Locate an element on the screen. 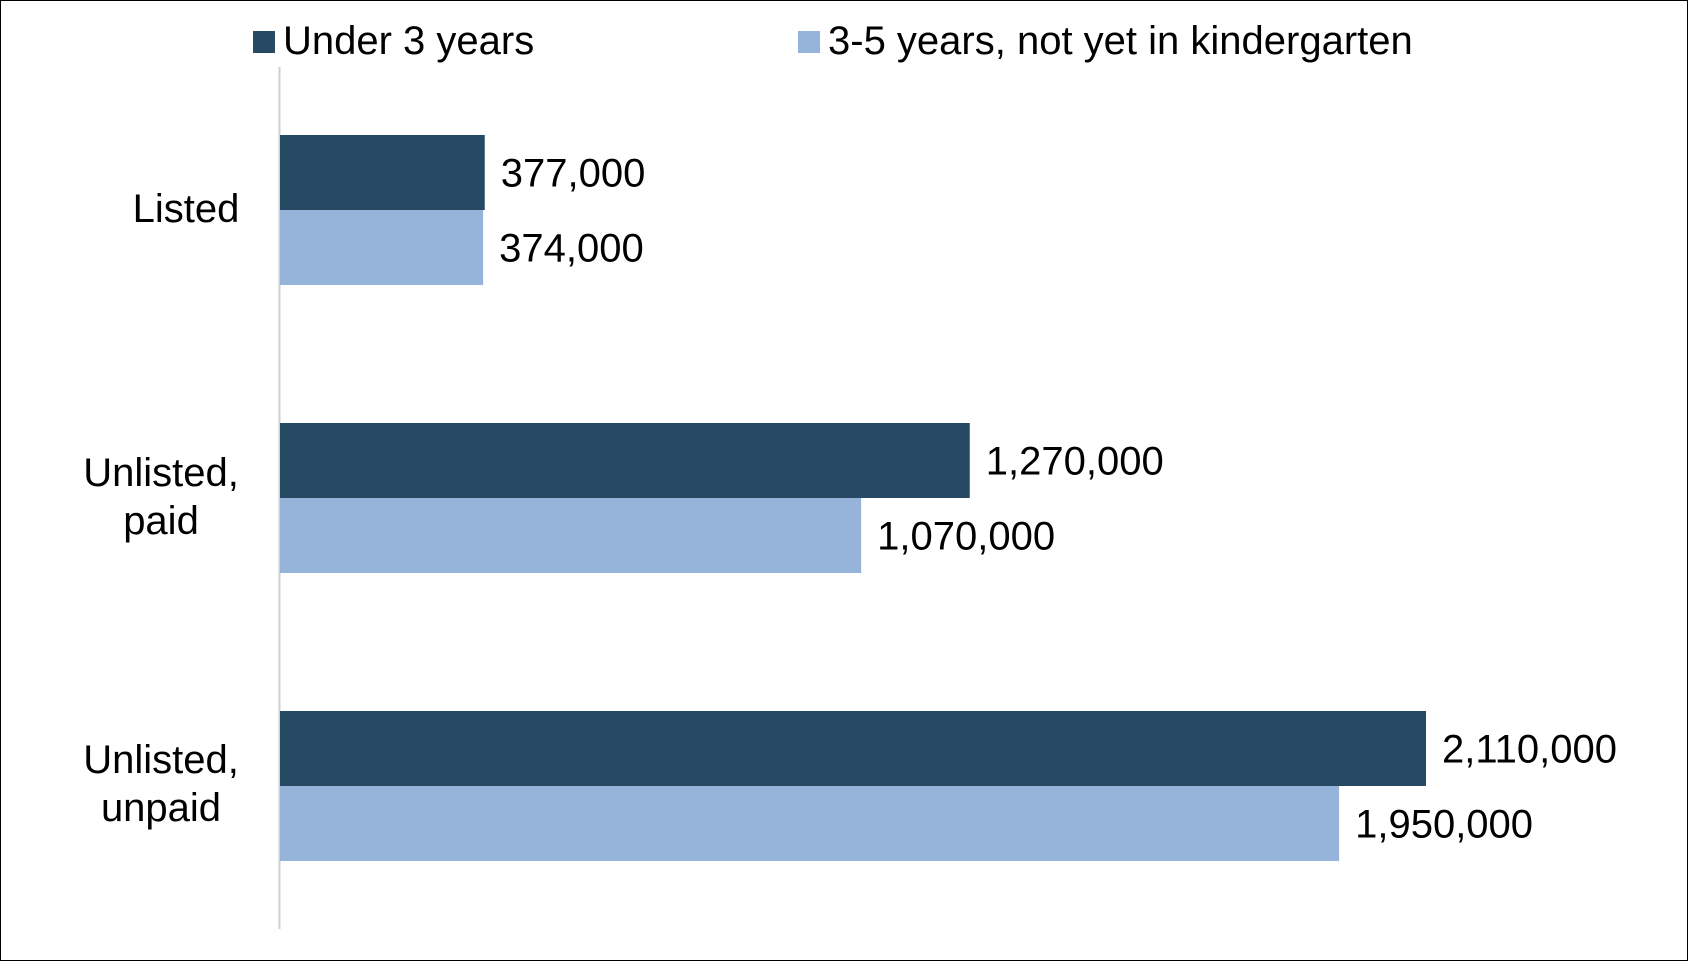 The width and height of the screenshot is (1688, 961). legend-label-3-5-years: 3-5 years, not yet in kindergarten is located at coordinates (1120, 41).